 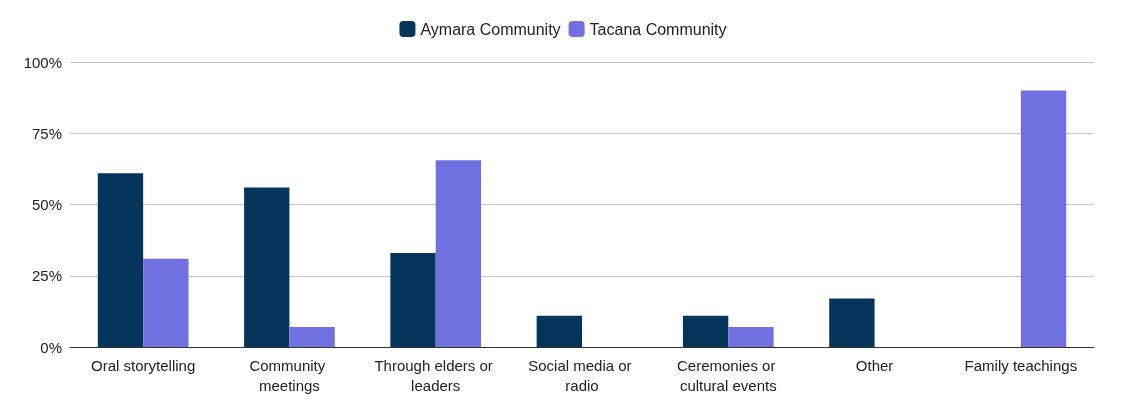 I want to click on x-tick-label: Community meetings, so click(x=289, y=375).